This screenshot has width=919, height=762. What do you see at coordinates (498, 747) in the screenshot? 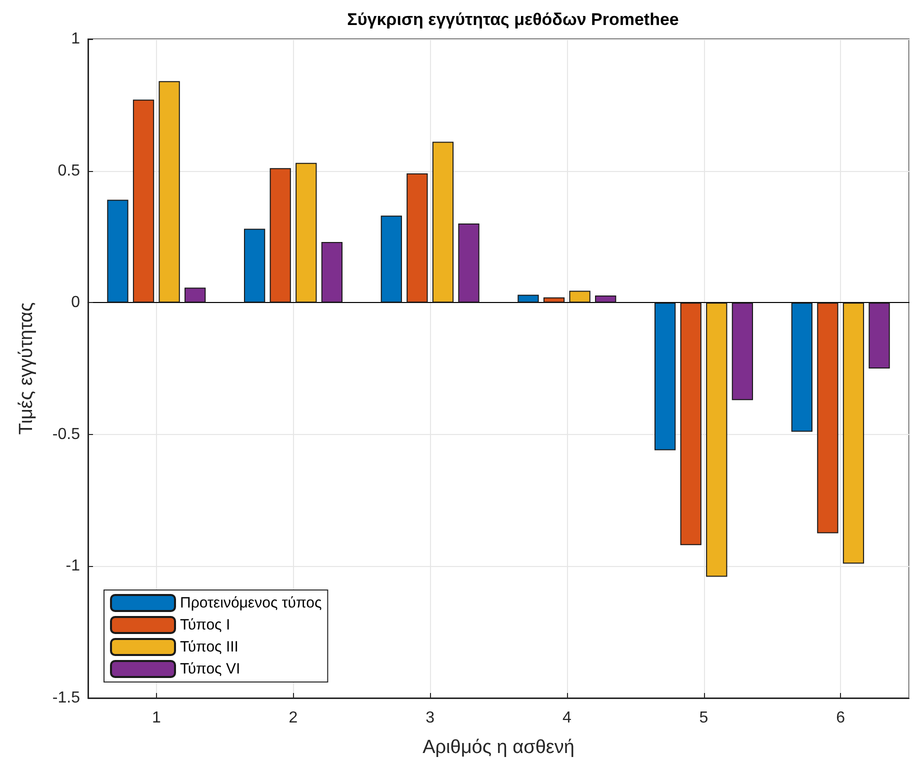
I see `x-axis-title: Αριθμός η ασθενή` at bounding box center [498, 747].